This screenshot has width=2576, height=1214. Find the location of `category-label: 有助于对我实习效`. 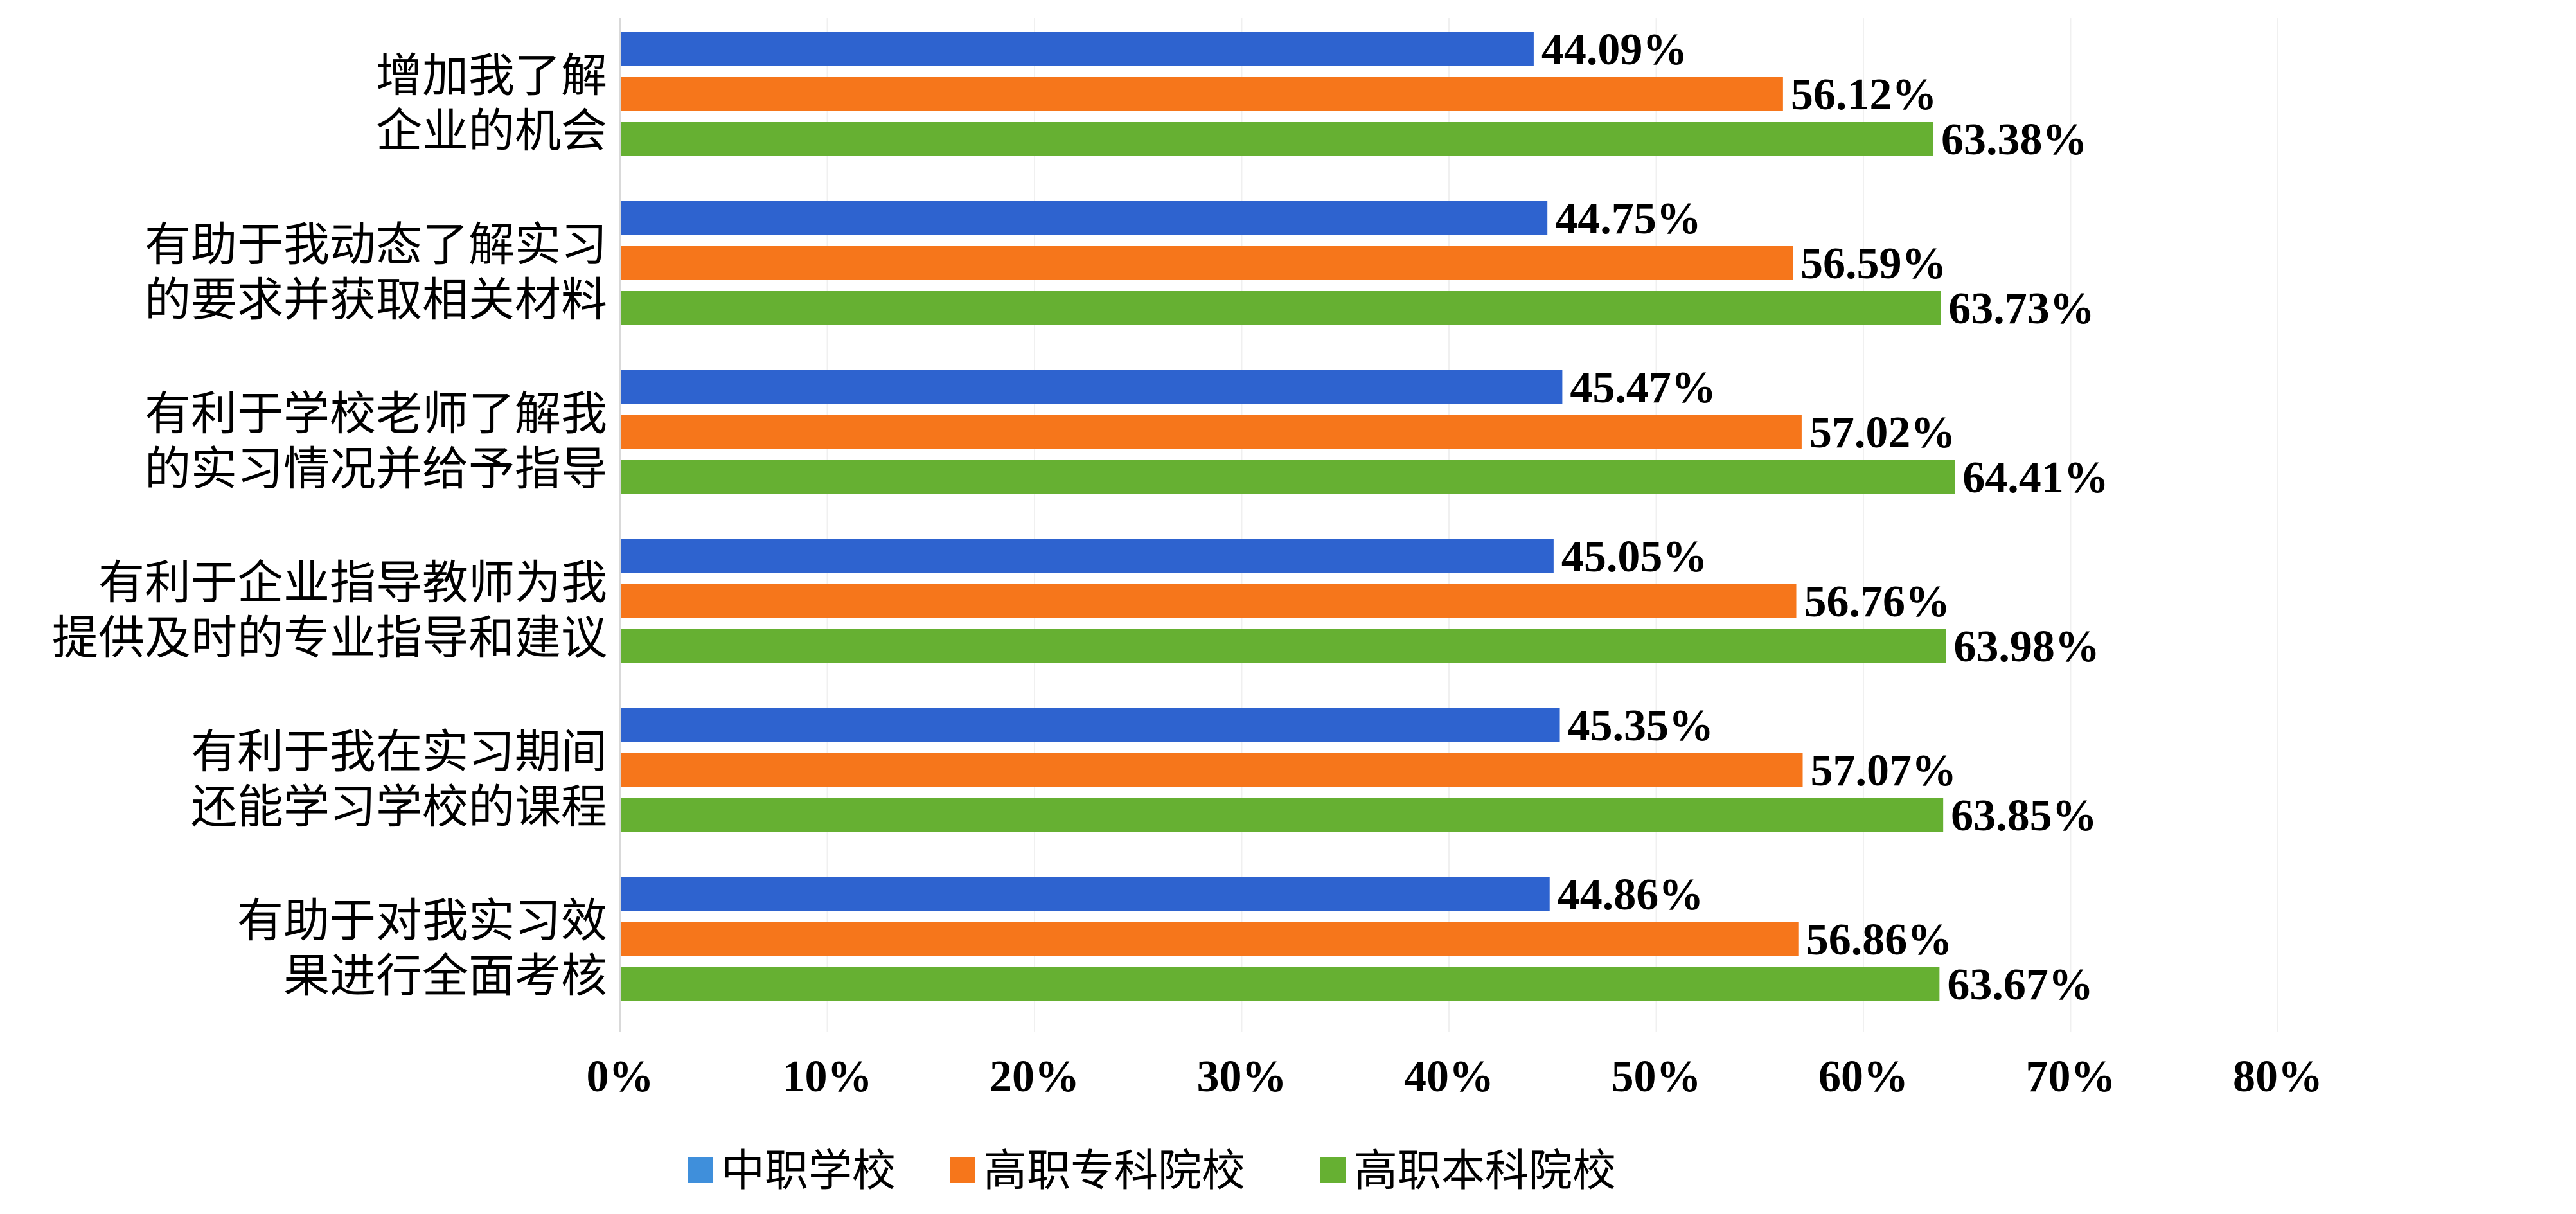

category-label: 有助于对我实习效 is located at coordinates (422, 921).